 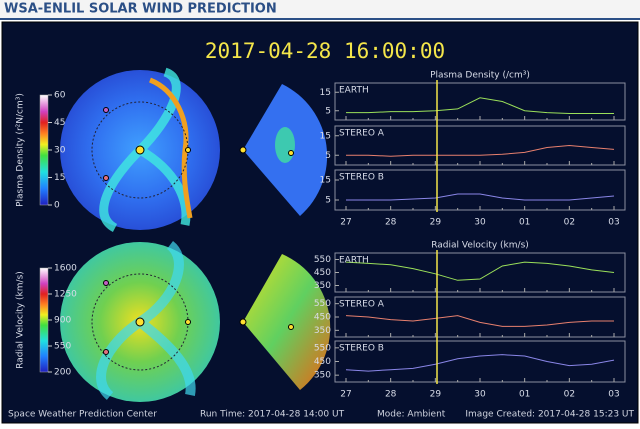 I want to click on header-title: WSA-ENLIL SOLAR WIND PREDICTION, so click(x=140, y=9).